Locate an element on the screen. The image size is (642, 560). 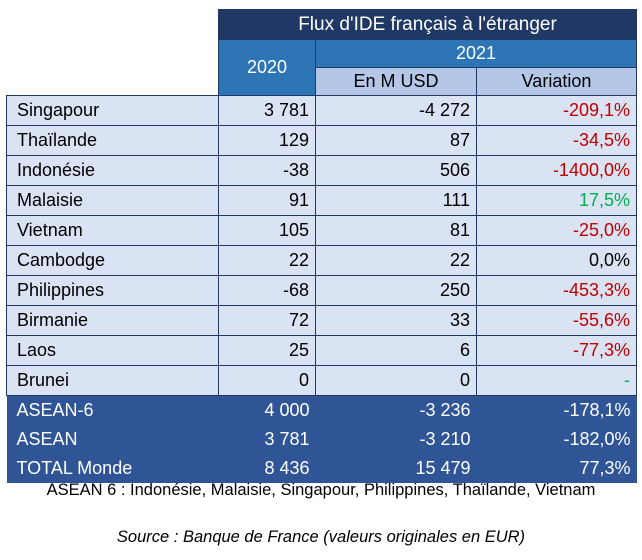
total-2021: 15 479 is located at coordinates (396, 468).